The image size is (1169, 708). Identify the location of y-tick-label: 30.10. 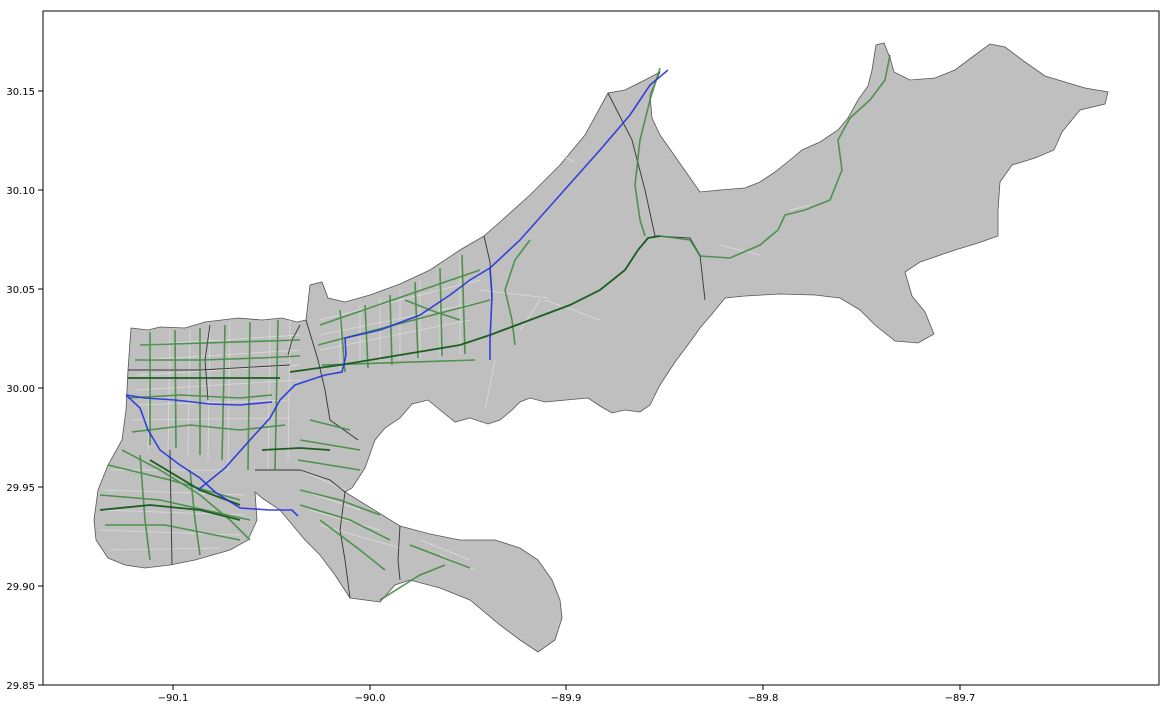
(20, 191).